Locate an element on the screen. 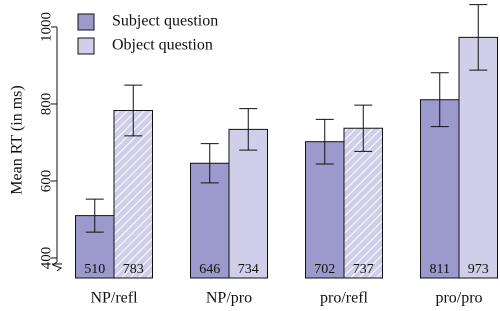 The width and height of the screenshot is (500, 311). value-label: 783 is located at coordinates (133, 269).